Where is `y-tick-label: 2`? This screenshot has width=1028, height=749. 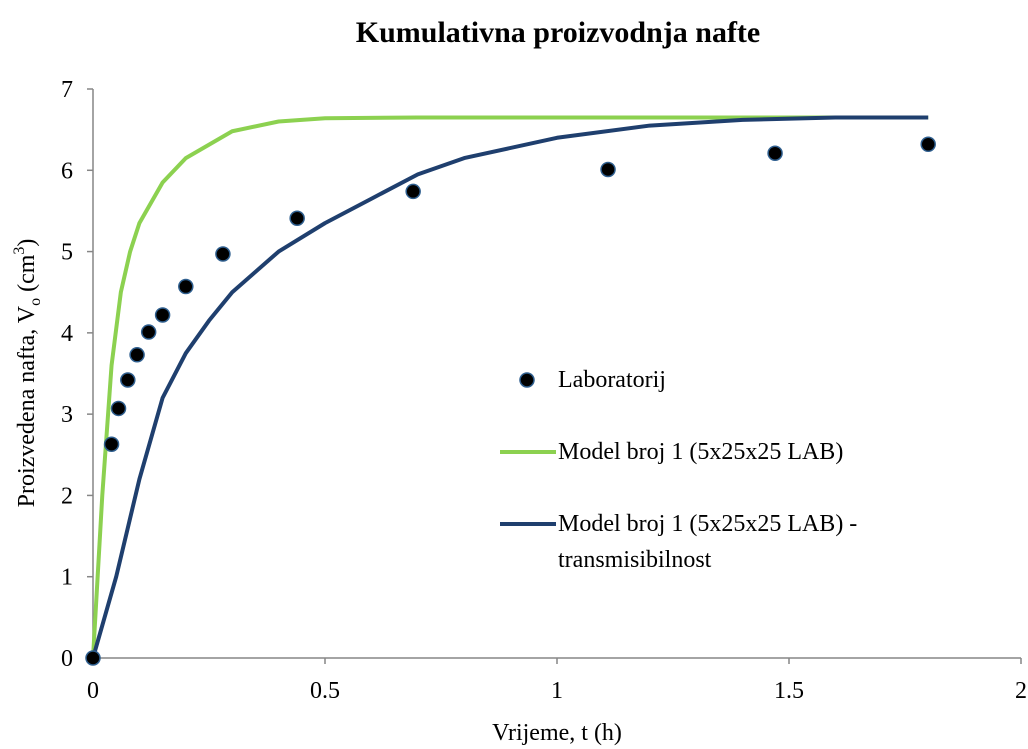
y-tick-label: 2 is located at coordinates (67, 496).